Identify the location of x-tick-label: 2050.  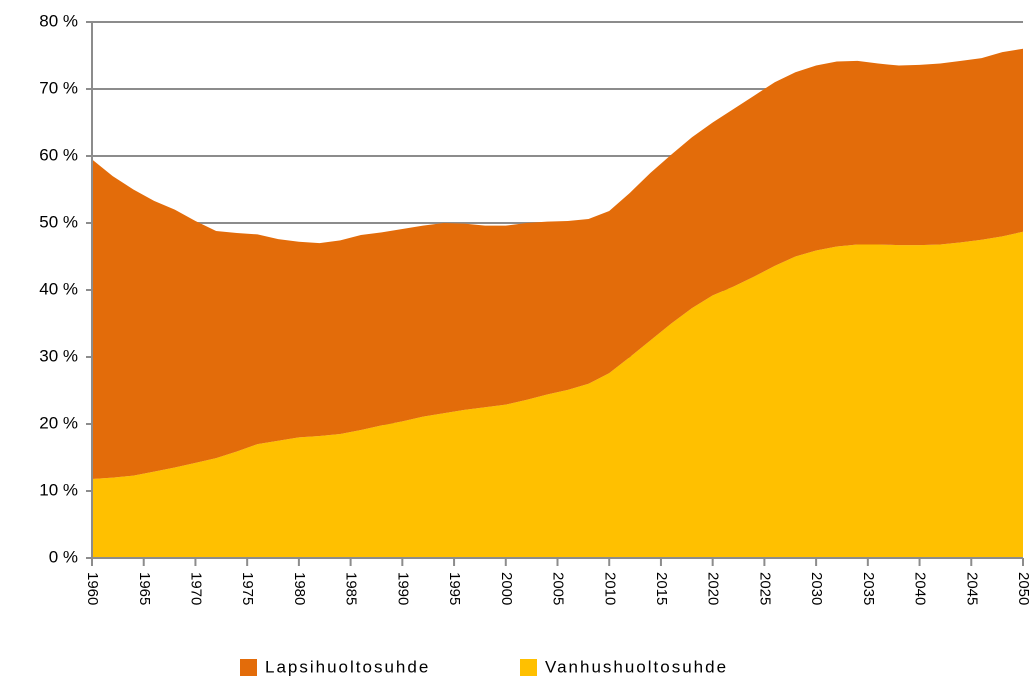
(1023, 588).